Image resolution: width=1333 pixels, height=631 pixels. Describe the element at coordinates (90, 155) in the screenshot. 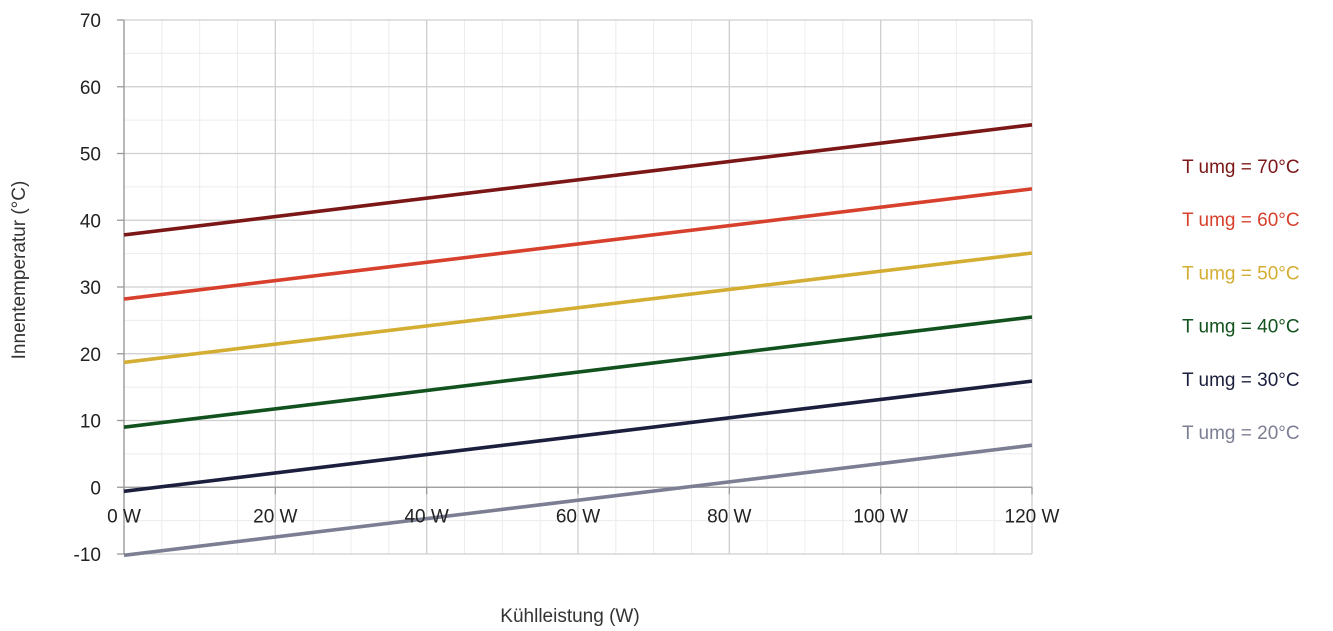

I see `y-tick-label: 50` at that location.